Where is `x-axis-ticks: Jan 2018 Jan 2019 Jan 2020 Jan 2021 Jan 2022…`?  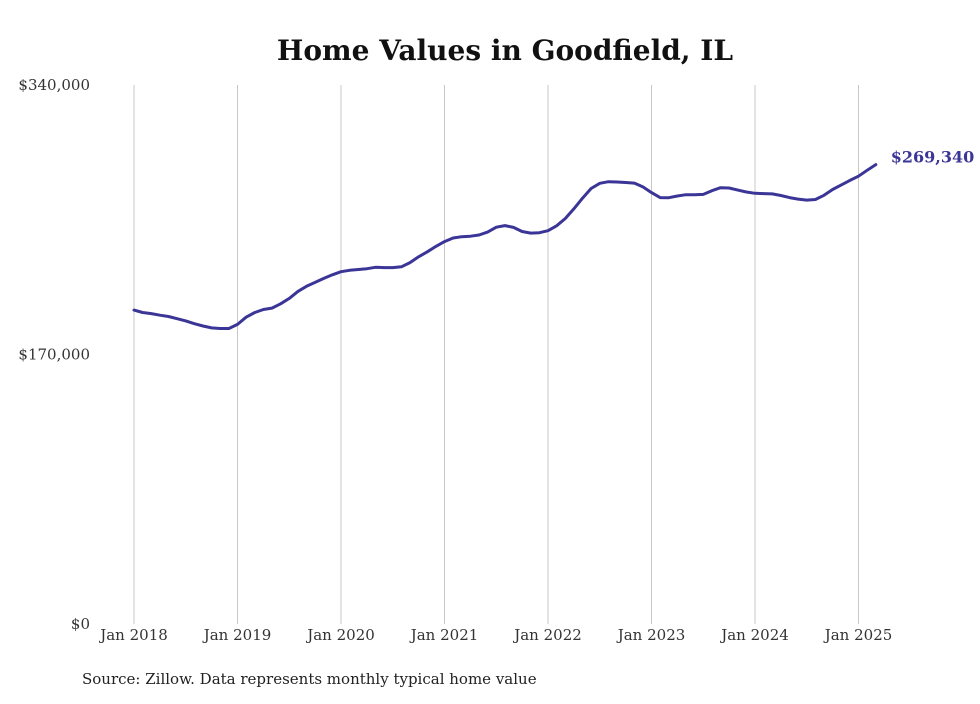
x-axis-ticks: Jan 2018 Jan 2019 Jan 2020 Jan 2021 Jan 2022… is located at coordinates (495, 635).